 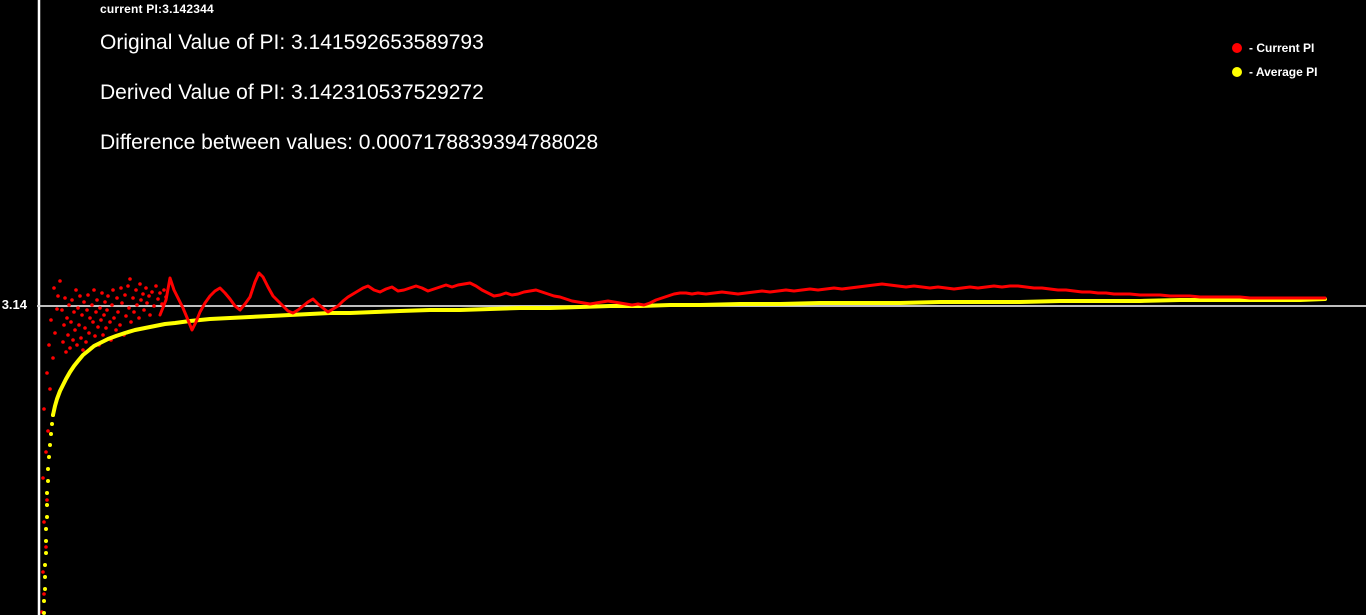 What do you see at coordinates (292, 92) in the screenshot?
I see `derived-pi-text: Derived Value of PI: 3.142310537529272` at bounding box center [292, 92].